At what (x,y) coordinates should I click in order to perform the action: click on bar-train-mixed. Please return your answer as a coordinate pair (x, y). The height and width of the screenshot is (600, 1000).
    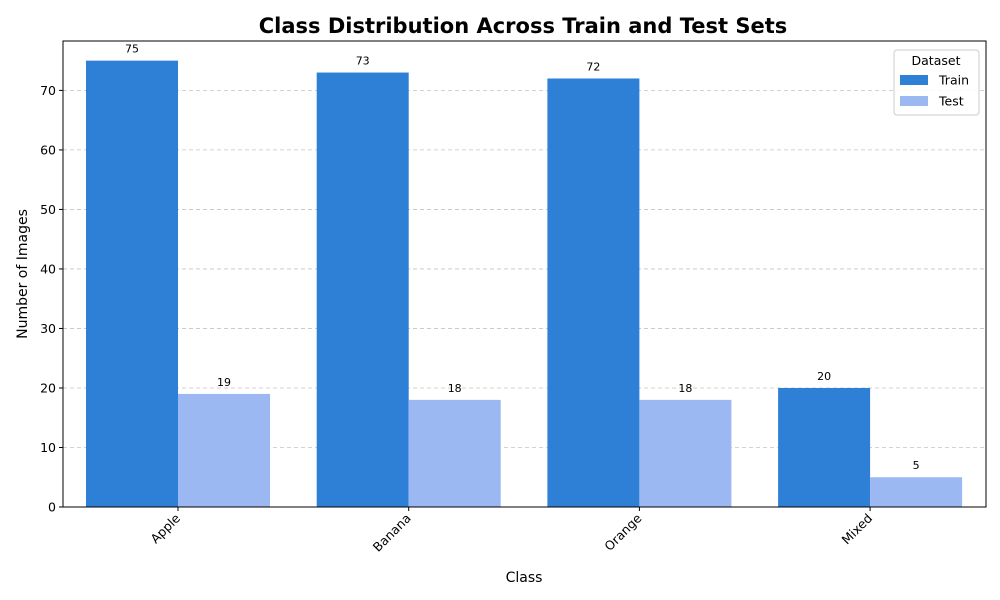
    Looking at the image, I should click on (824, 447).